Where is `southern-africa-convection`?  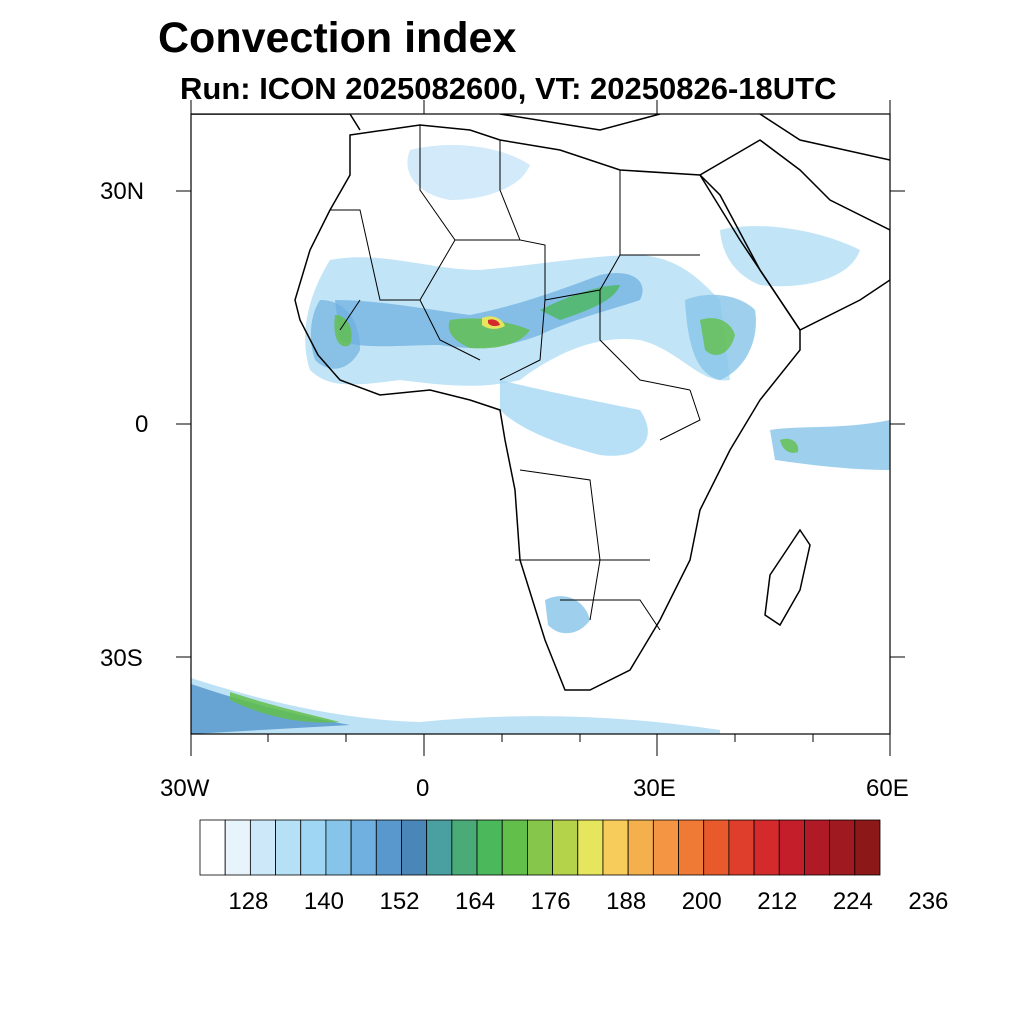
southern-africa-convection is located at coordinates (567, 615).